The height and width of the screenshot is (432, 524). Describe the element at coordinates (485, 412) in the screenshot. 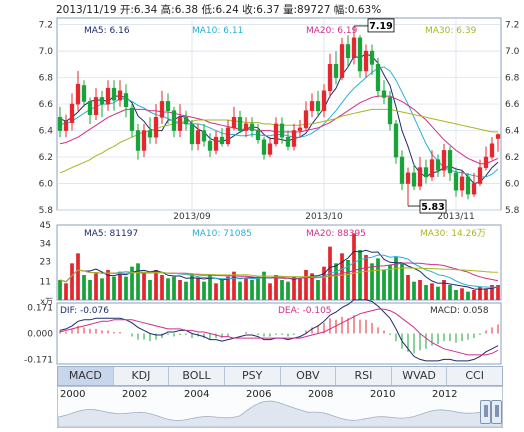

I see `timeline-range-handle-left` at that location.